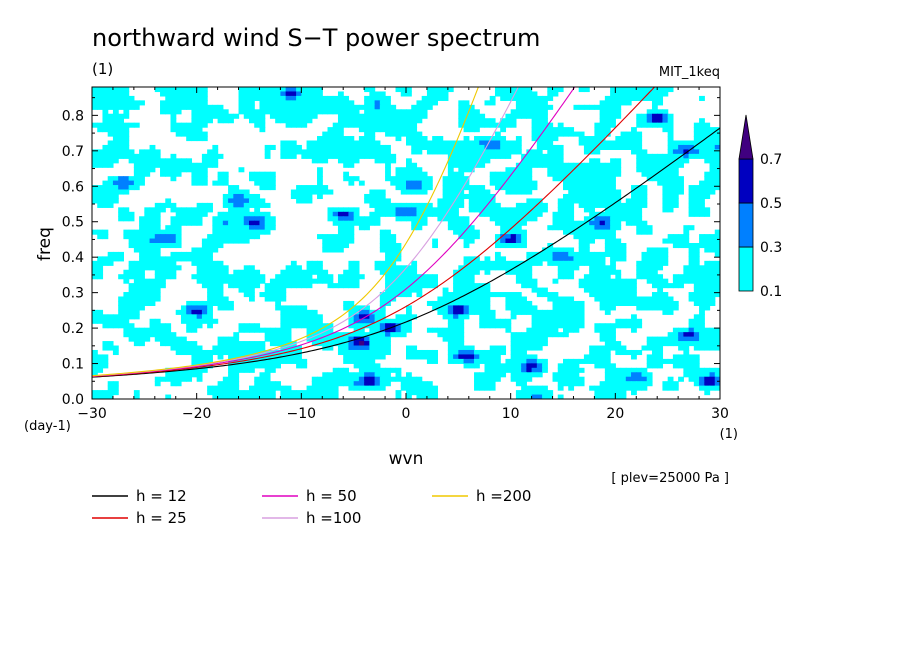  I want to click on chart-subtitle-right: MIT_1keq, so click(689, 72).